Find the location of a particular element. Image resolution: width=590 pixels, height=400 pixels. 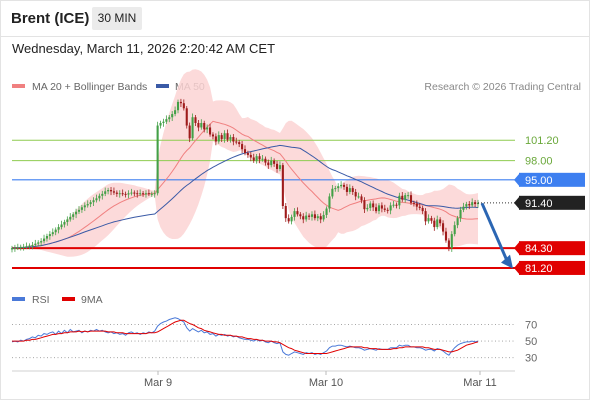

x-tick-label: Mar 9 is located at coordinates (158, 383).